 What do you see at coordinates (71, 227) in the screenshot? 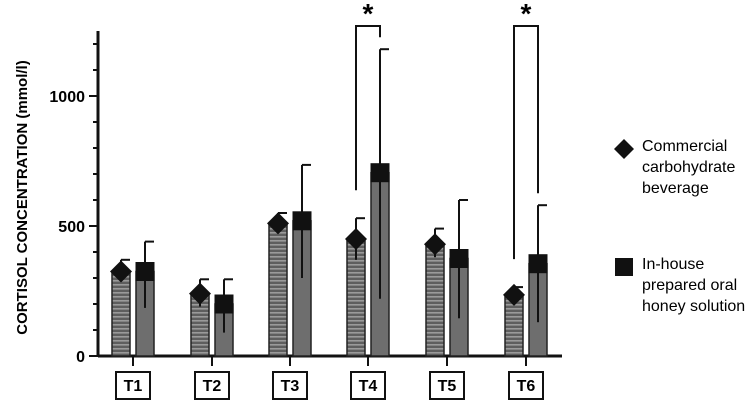
I see `y-tick-label: 500` at bounding box center [71, 227].